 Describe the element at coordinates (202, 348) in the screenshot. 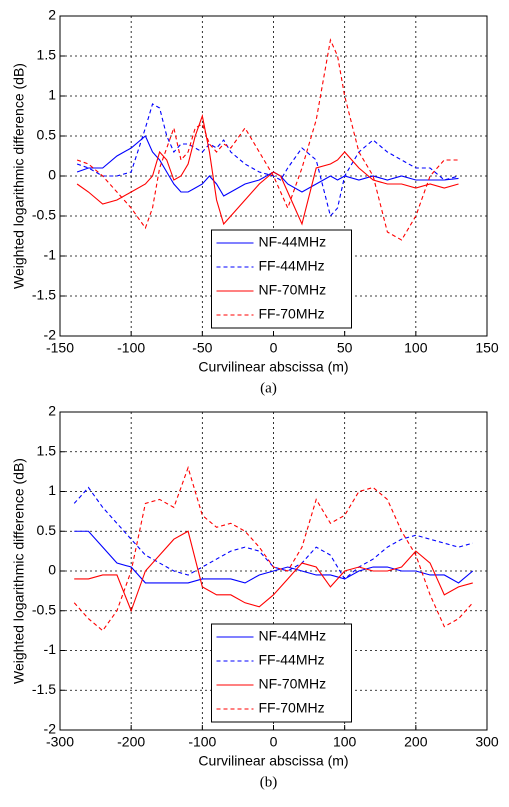

I see `x-tick-label: -50` at that location.